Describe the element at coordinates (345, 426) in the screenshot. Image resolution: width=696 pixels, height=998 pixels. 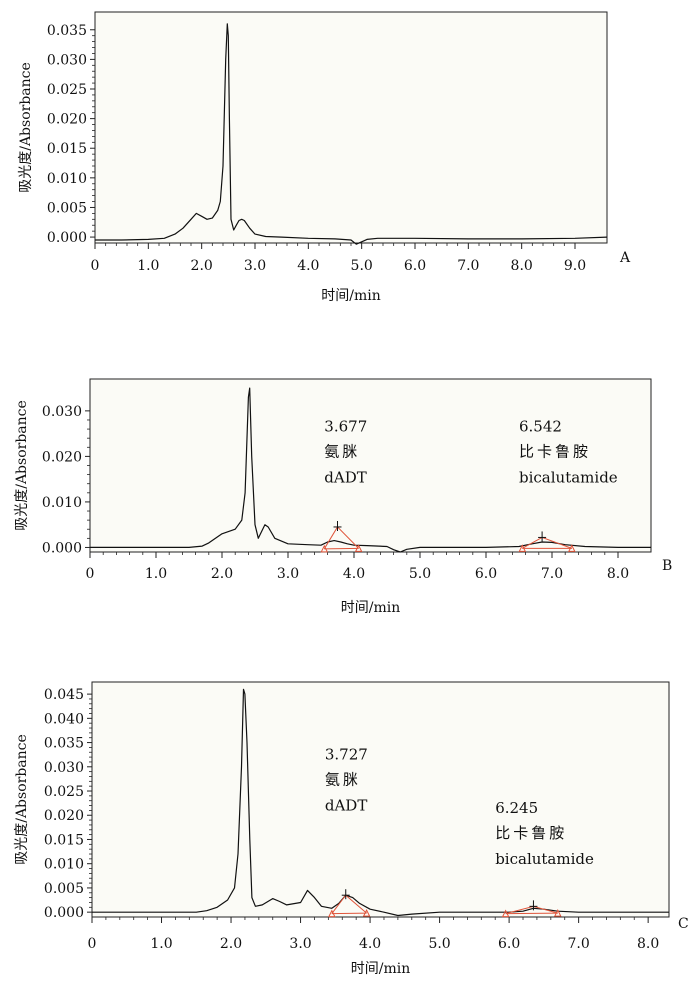
I see `retention-time-label: 3.677` at that location.